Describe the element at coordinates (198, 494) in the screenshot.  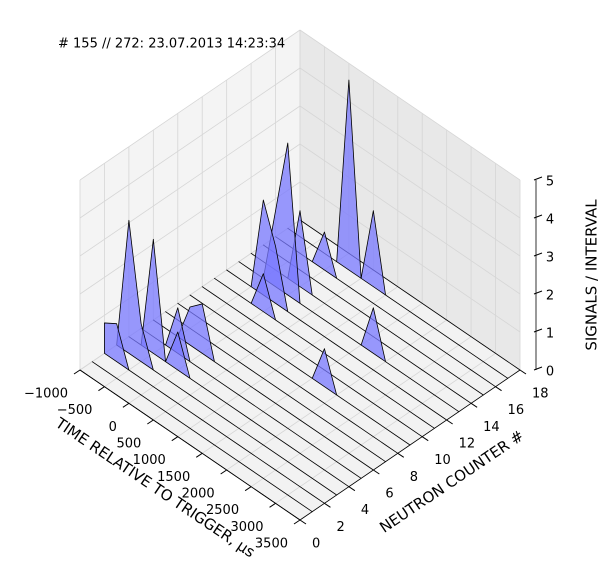
I see `x-tick-label: 2000` at that location.